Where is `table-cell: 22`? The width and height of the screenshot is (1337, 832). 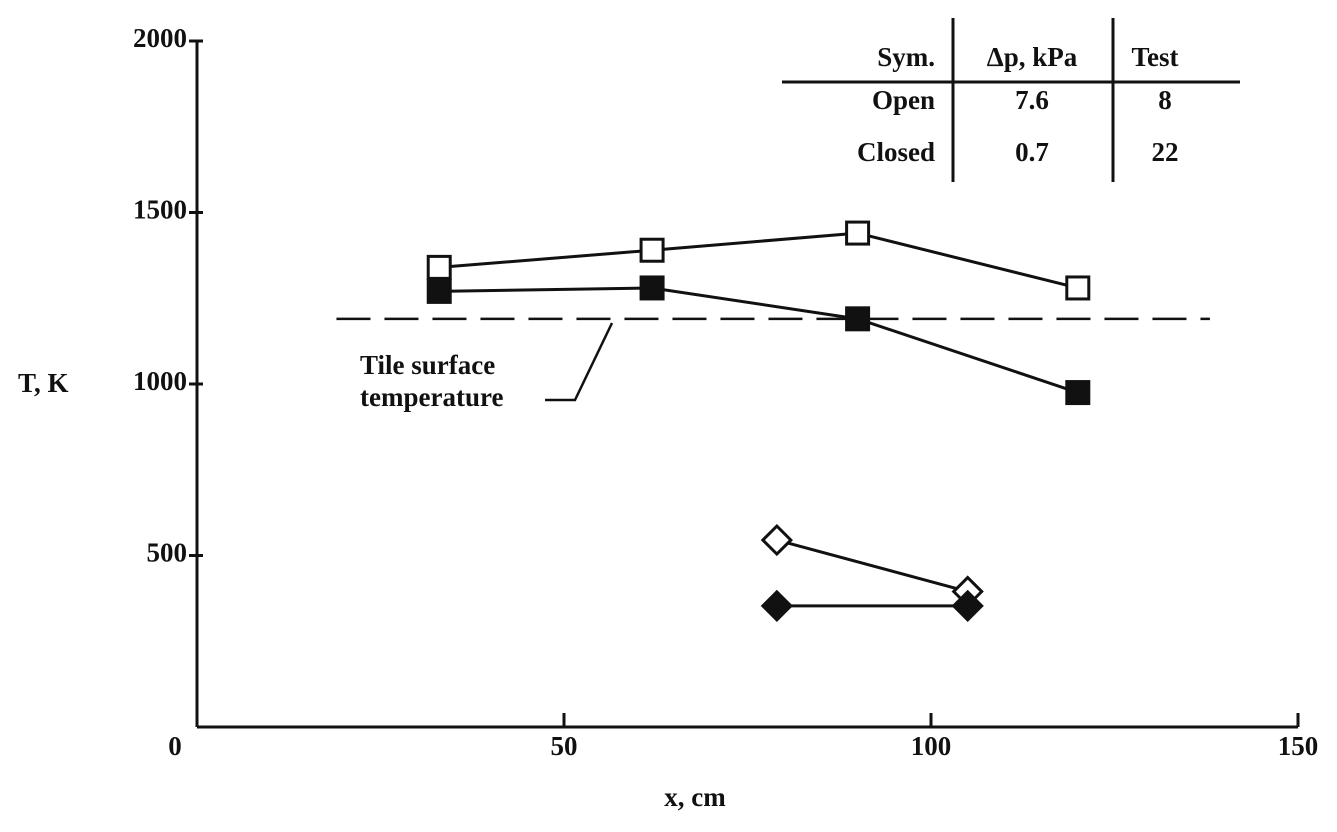
table-cell: 22 is located at coordinates (1165, 152).